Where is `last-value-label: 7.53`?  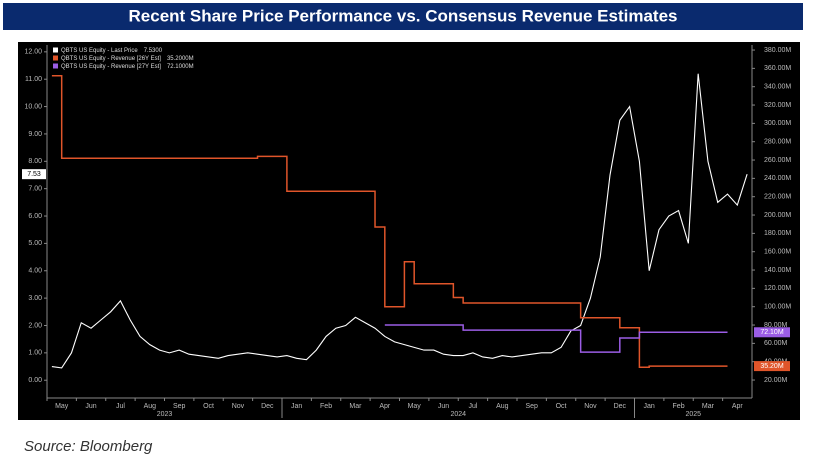 last-value-label: 7.53 is located at coordinates (34, 174).